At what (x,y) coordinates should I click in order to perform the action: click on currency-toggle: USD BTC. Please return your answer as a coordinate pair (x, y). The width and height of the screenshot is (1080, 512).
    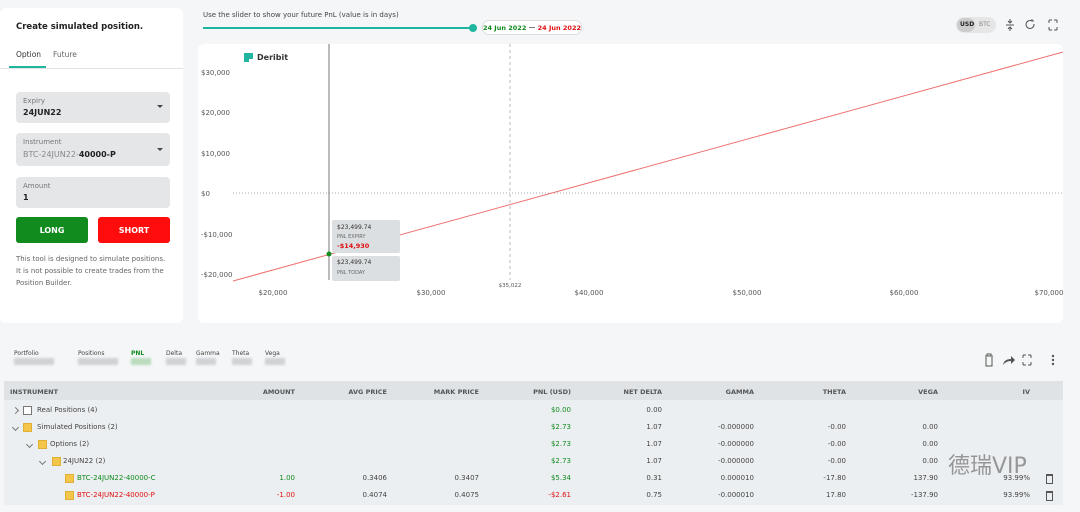
    Looking at the image, I should click on (976, 25).